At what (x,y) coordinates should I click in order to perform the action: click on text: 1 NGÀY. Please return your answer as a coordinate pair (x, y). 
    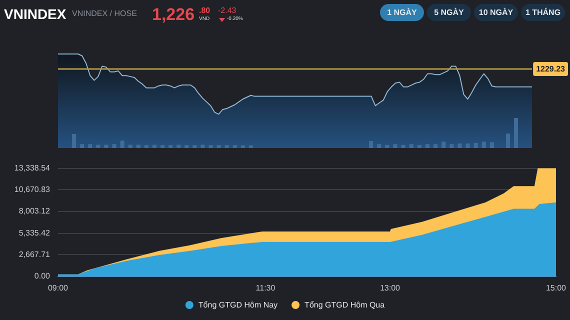
    Looking at the image, I should click on (402, 12).